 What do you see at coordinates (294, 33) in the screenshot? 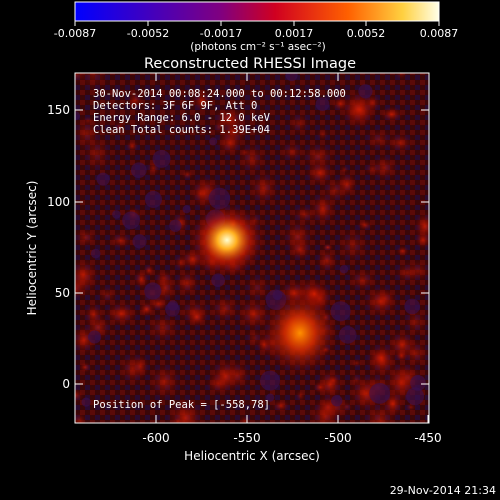
I see `colorbar-tick-label: 0.0017` at bounding box center [294, 33].